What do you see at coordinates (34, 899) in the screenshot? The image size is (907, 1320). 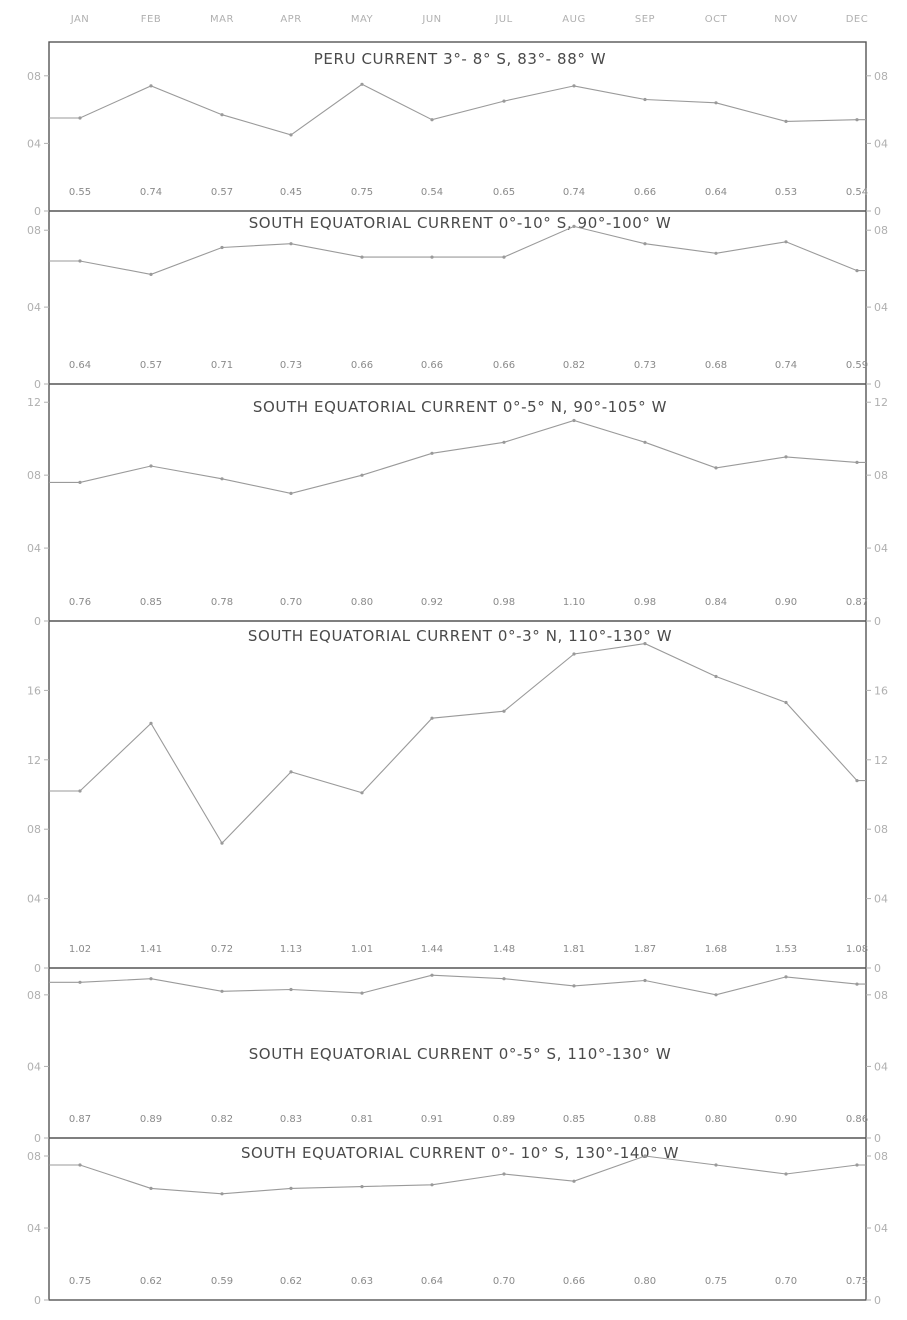 I see `panel-4-ytick-label-left: 04` at bounding box center [34, 899].